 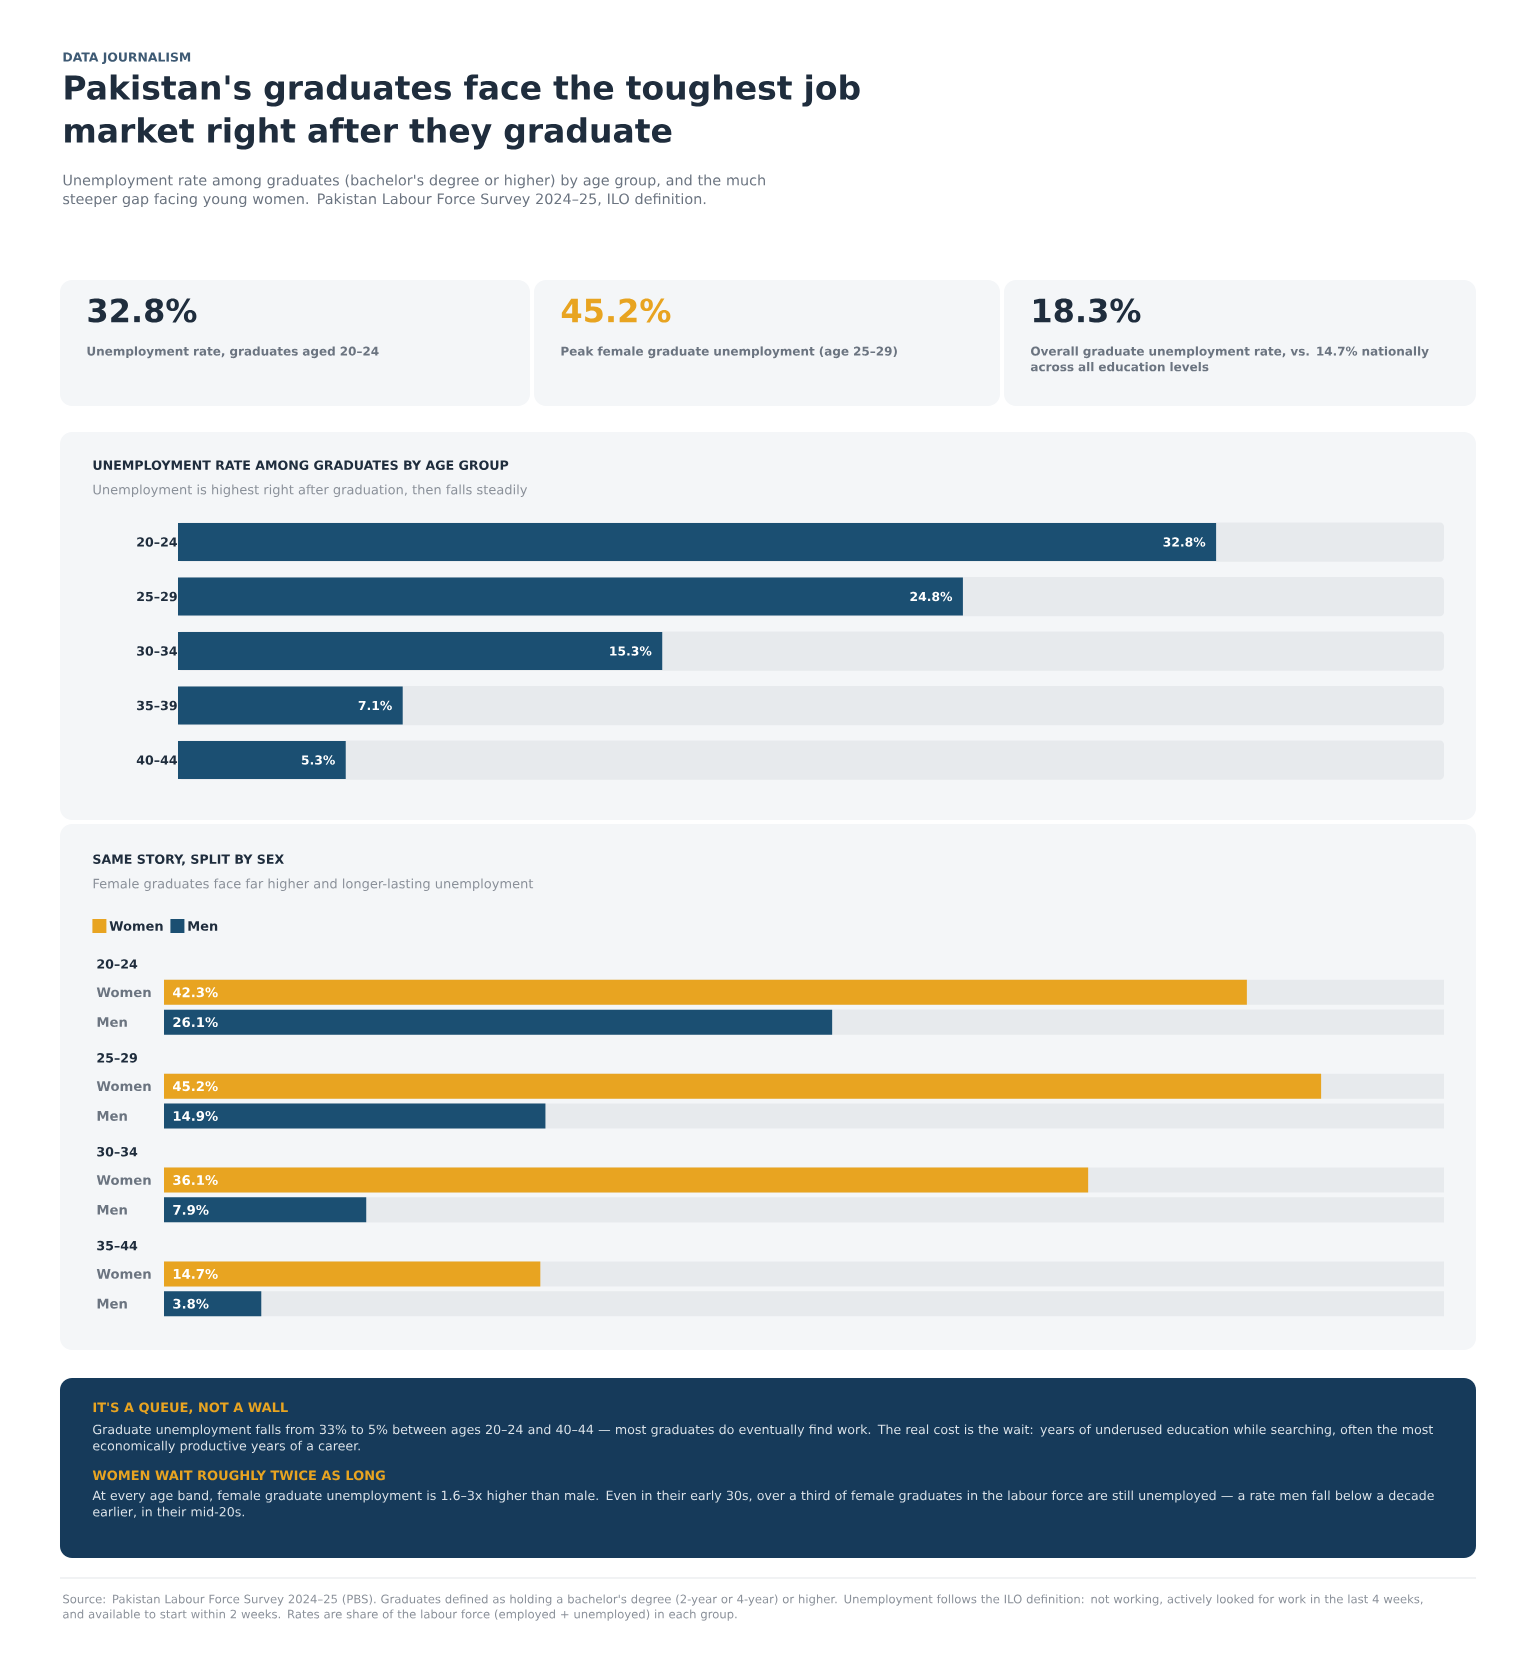 I want to click on text: 18.3%, so click(x=1087, y=310).